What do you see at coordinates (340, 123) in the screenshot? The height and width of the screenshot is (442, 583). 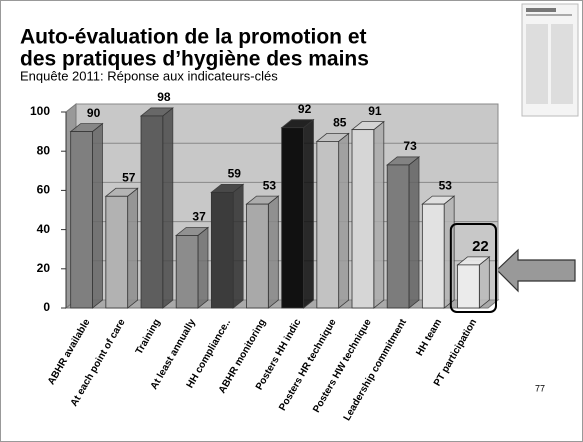 I see `data-label: 85` at bounding box center [340, 123].